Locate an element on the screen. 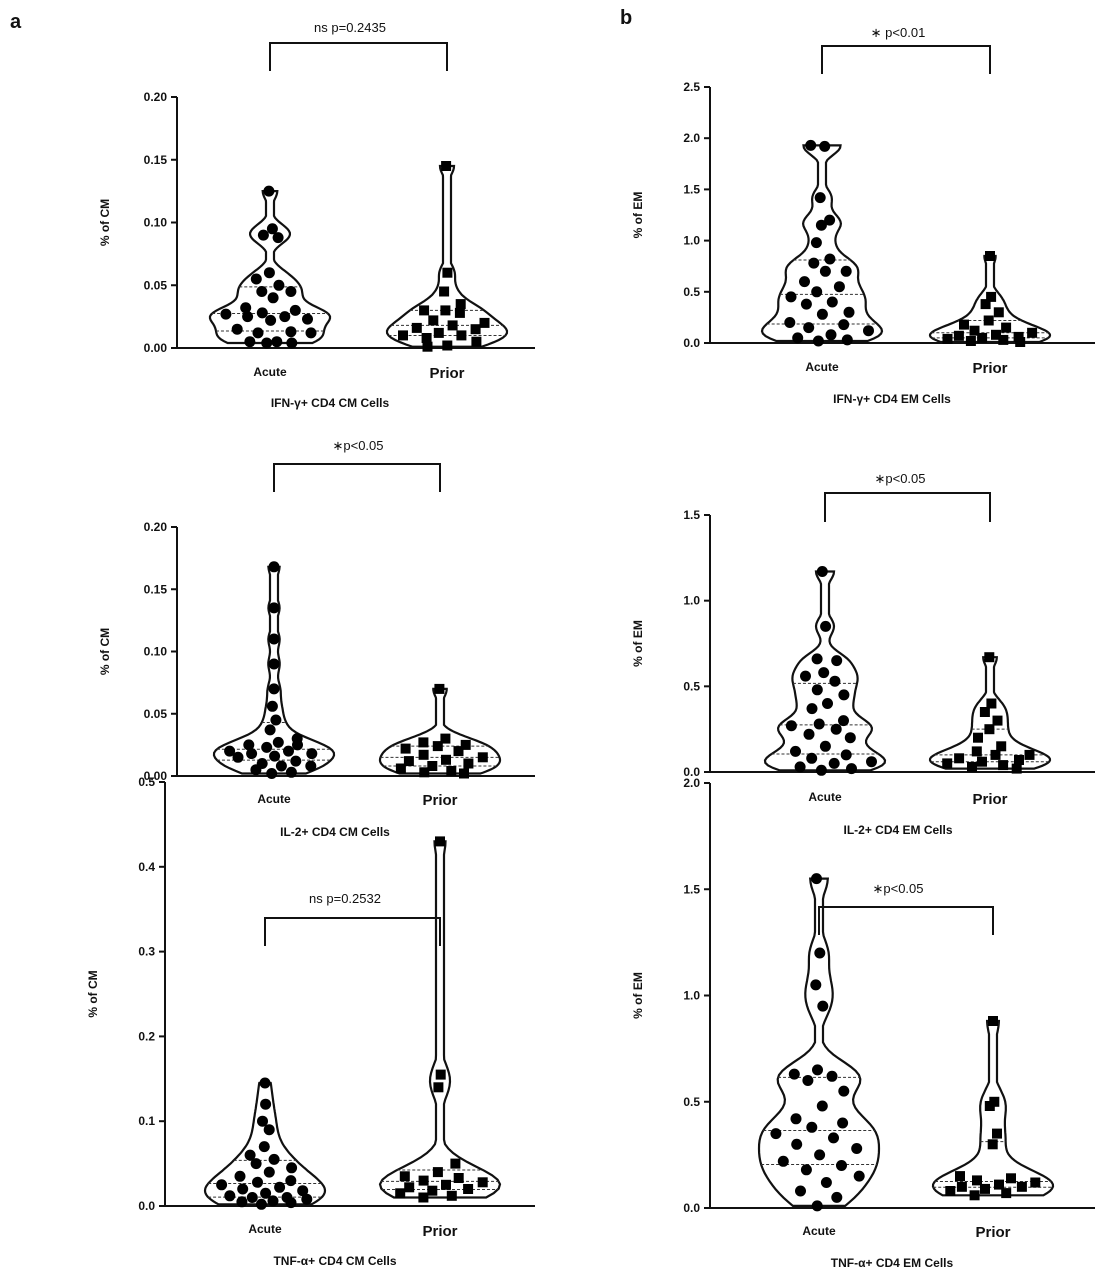  y-tick-label: 0.5 is located at coordinates (691, 686).